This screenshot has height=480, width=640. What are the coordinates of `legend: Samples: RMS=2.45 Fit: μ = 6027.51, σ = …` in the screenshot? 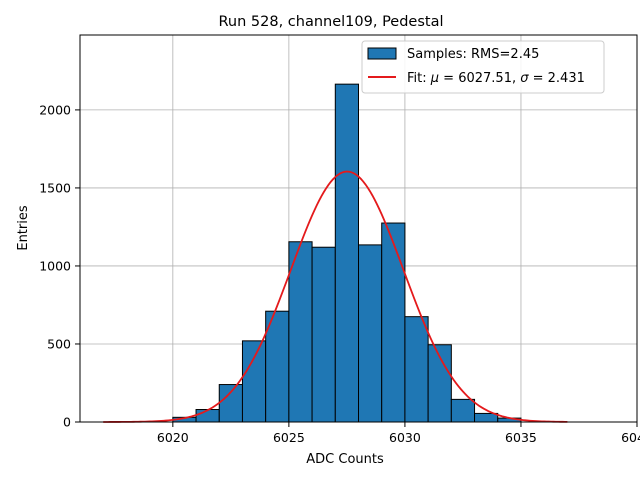 It's located at (483, 67).